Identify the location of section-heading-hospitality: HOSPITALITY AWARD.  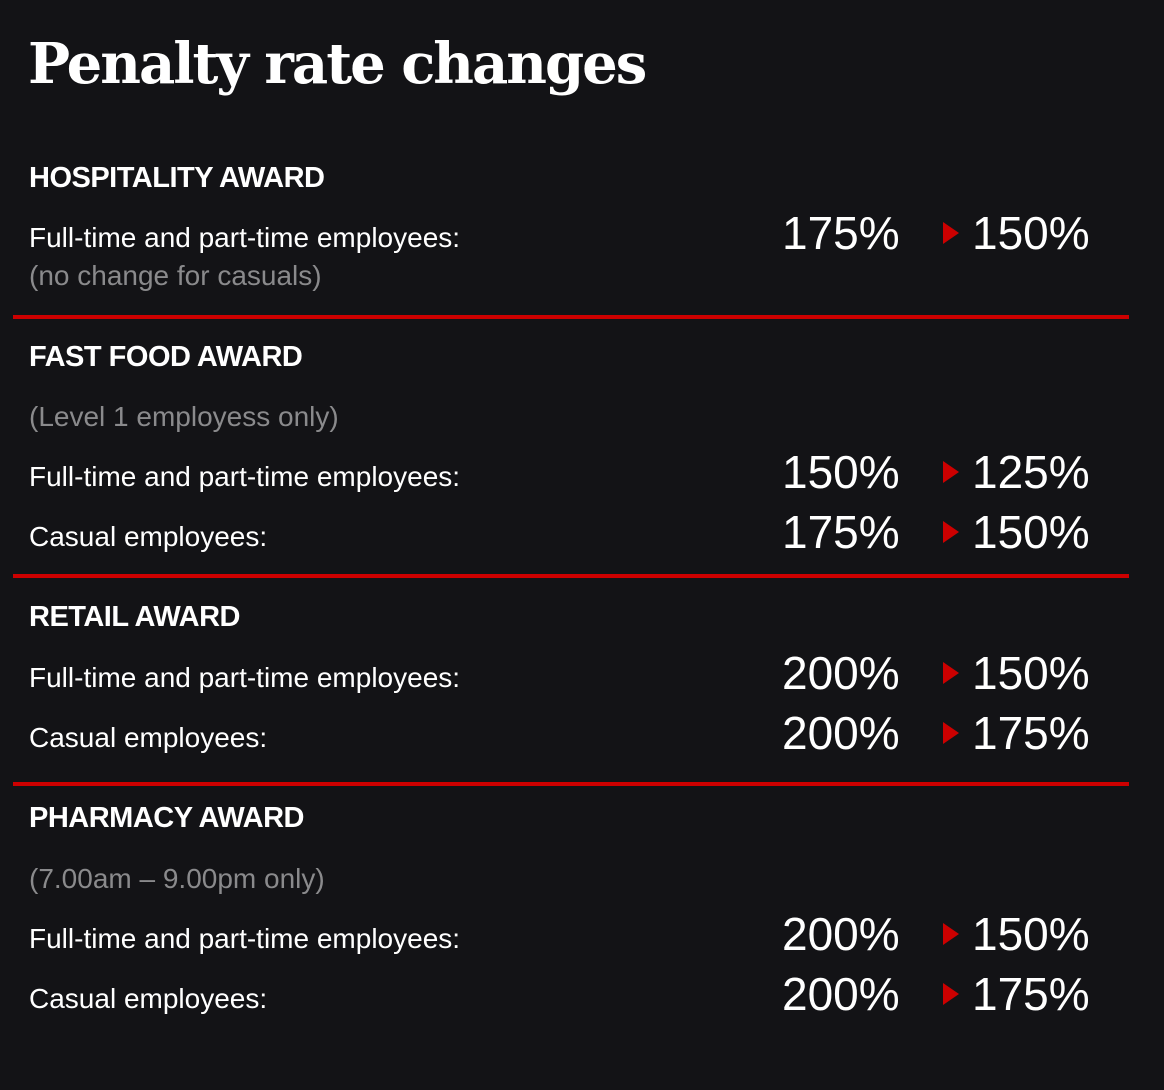
(177, 178).